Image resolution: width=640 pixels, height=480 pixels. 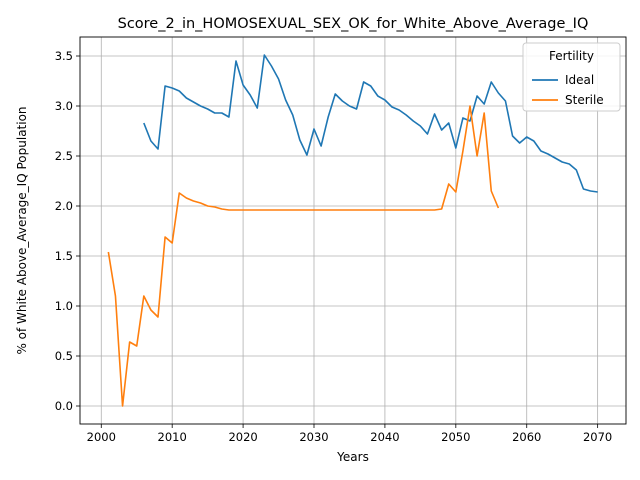 What do you see at coordinates (101, 437) in the screenshot?
I see `x-tick-label: 2000` at bounding box center [101, 437].